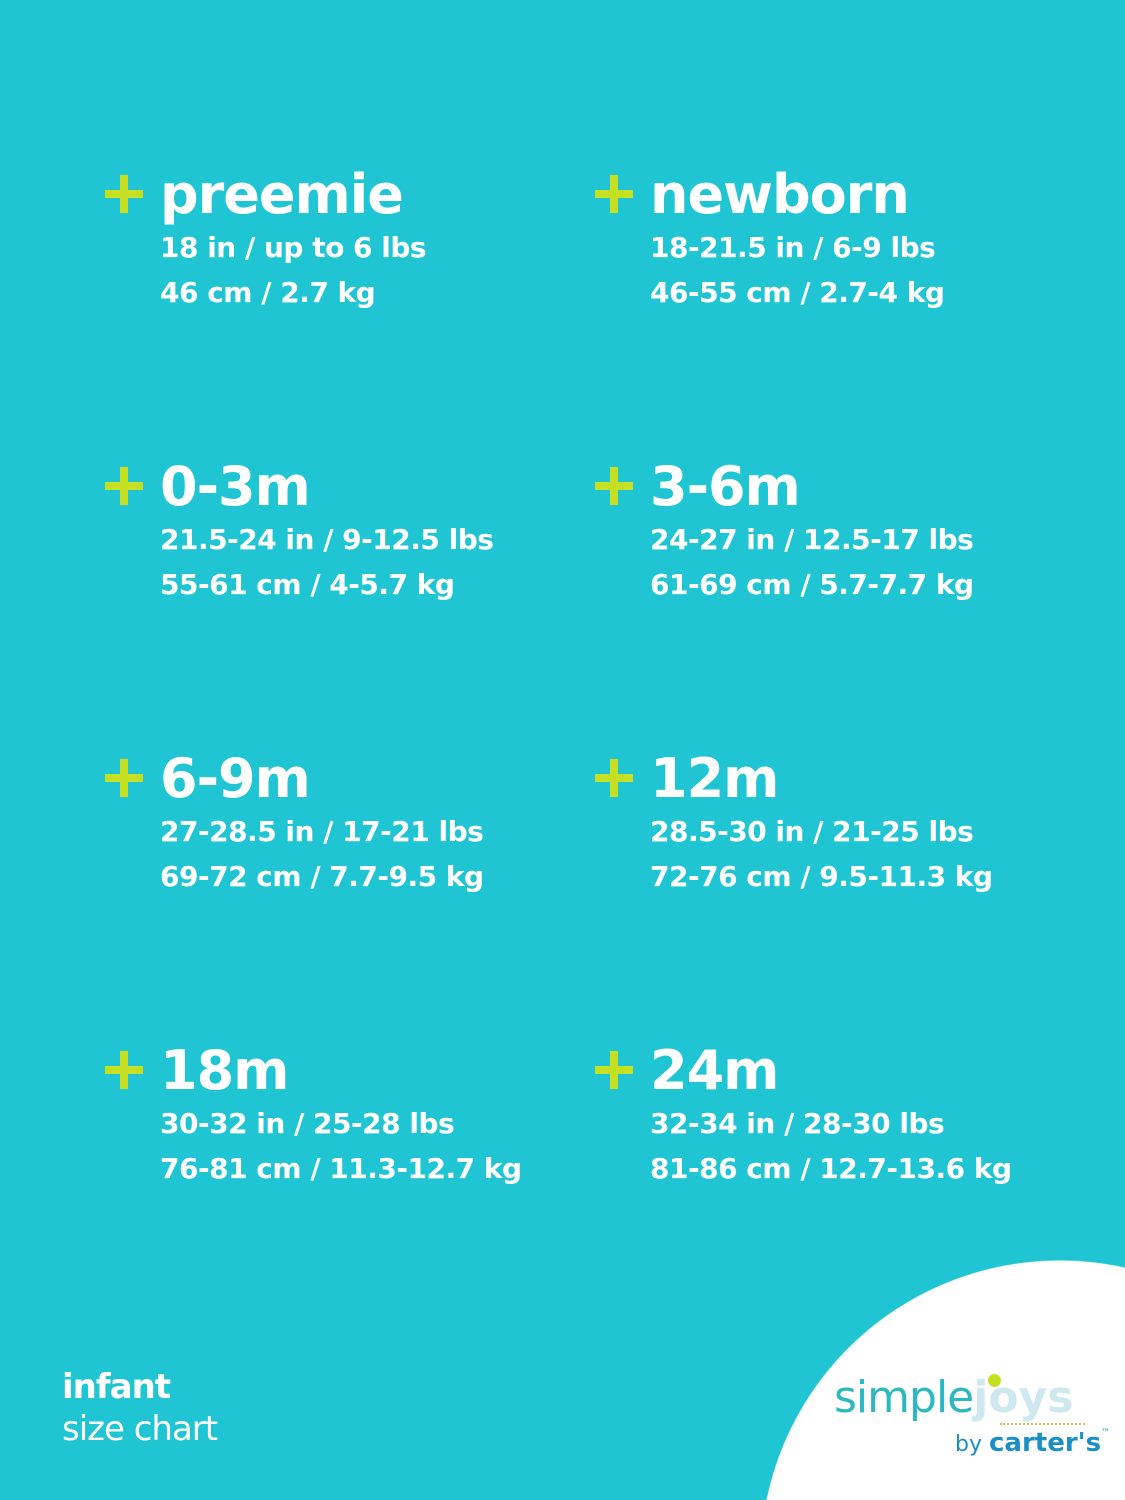  I want to click on simple-joys-logo: simplejoys, so click(953, 1397).